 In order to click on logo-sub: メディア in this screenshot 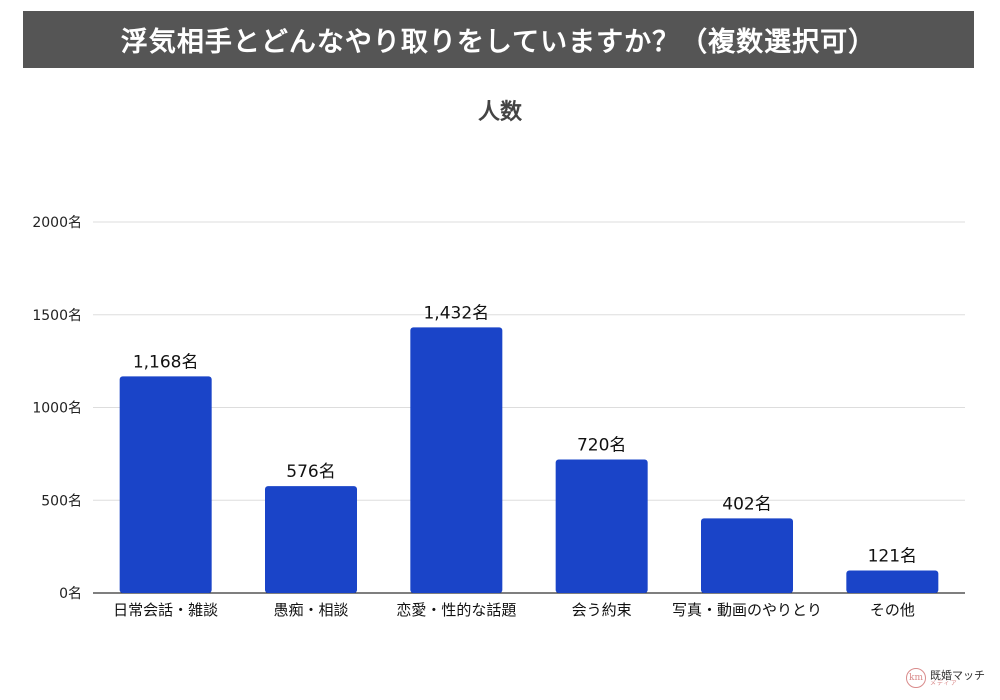, I will do `click(944, 683)`.